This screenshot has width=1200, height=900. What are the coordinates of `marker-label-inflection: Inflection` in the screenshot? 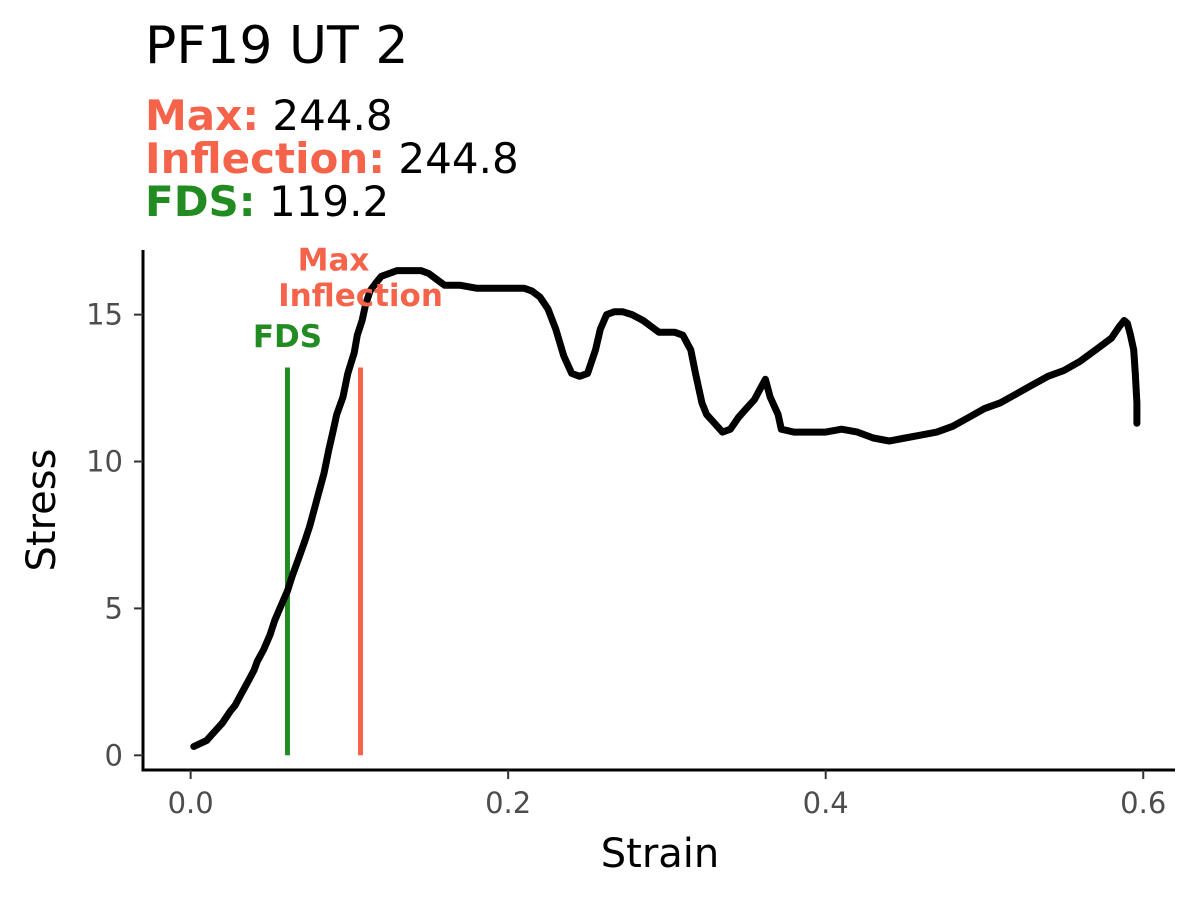 It's located at (360, 296).